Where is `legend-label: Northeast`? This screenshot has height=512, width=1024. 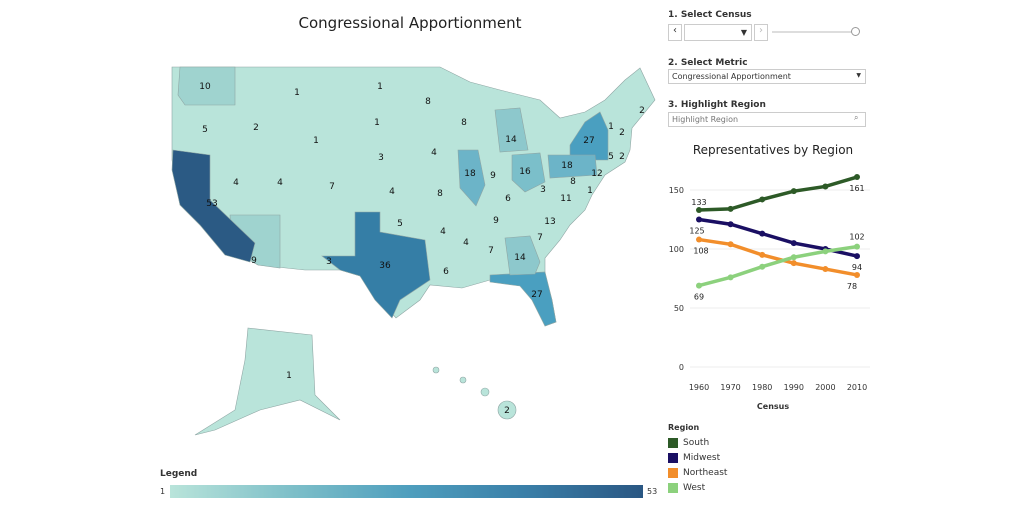
legend-label: Northeast is located at coordinates (705, 472).